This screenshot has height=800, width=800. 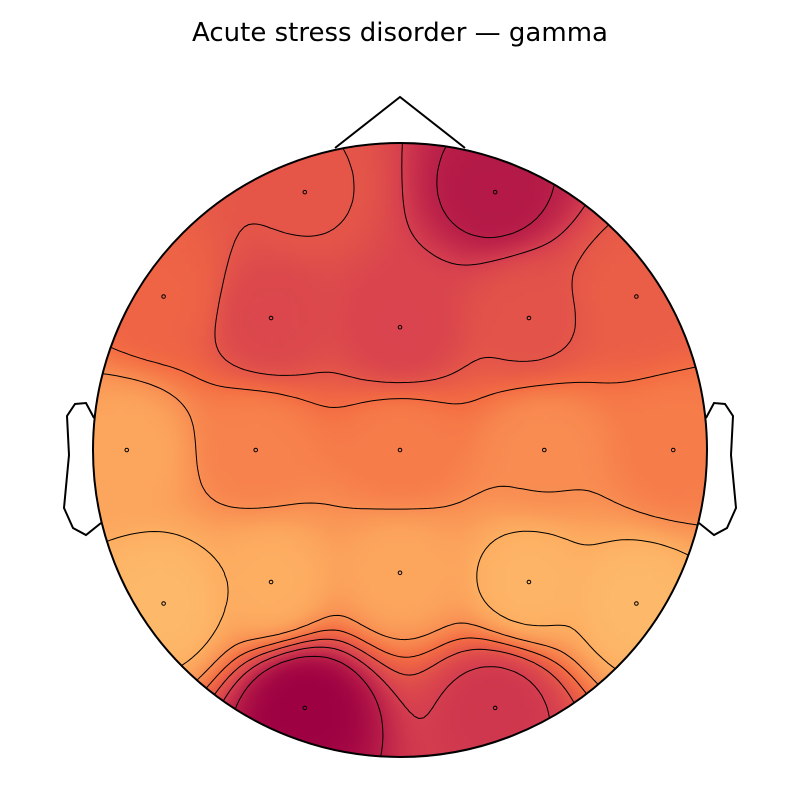 What do you see at coordinates (495, 192) in the screenshot?
I see `electrode-Fp2` at bounding box center [495, 192].